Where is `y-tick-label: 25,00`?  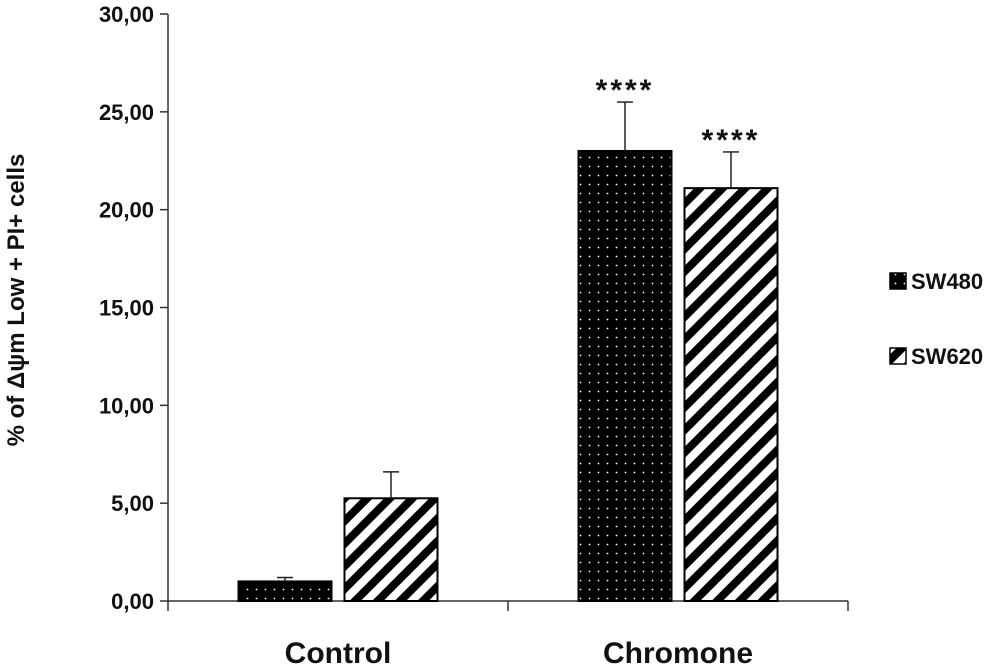 y-tick-label: 25,00 is located at coordinates (126, 112).